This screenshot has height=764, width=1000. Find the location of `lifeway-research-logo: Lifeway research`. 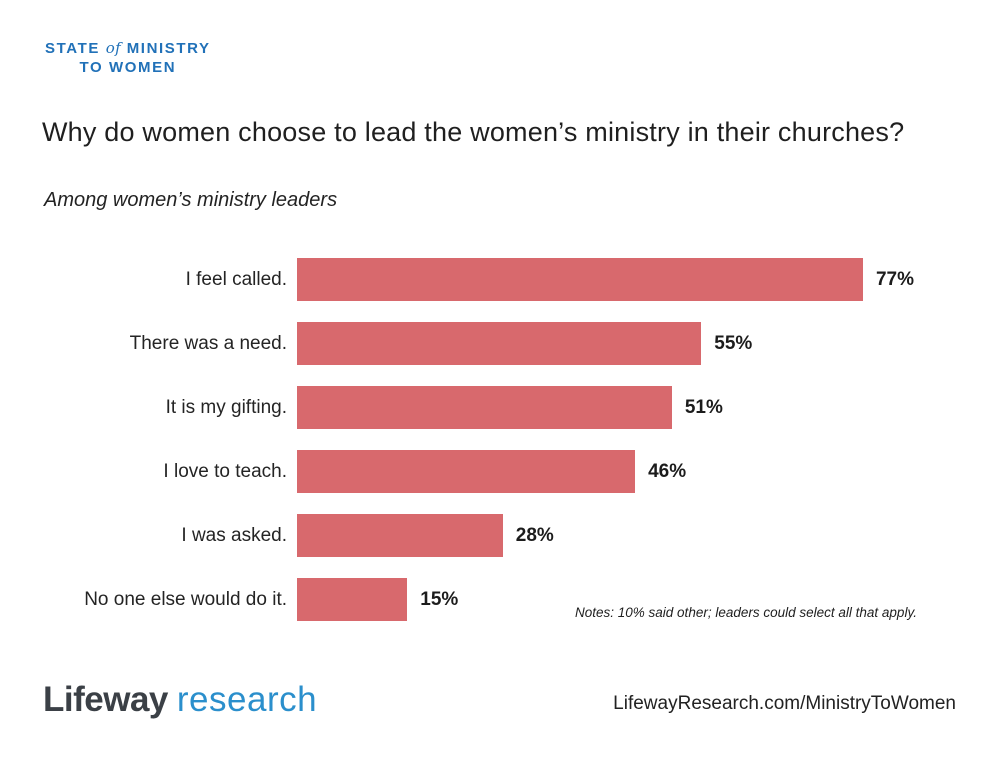

lifeway-research-logo: Lifeway research is located at coordinates (180, 700).